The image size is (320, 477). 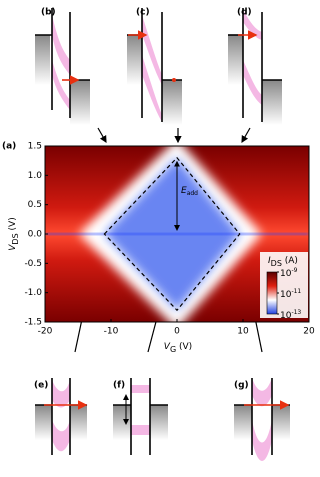 I want to click on y-axis-label-main: V, so click(x=13, y=247).